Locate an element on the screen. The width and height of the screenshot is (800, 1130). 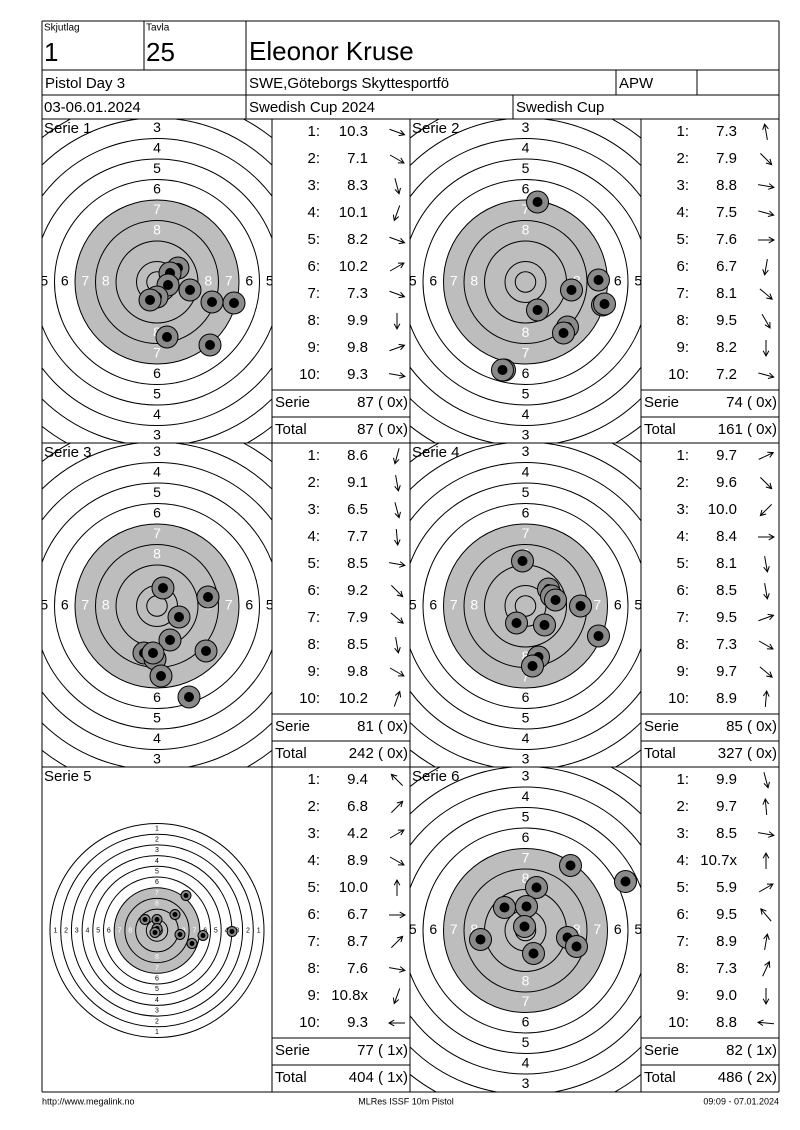
squad: 1 is located at coordinates (51, 52).